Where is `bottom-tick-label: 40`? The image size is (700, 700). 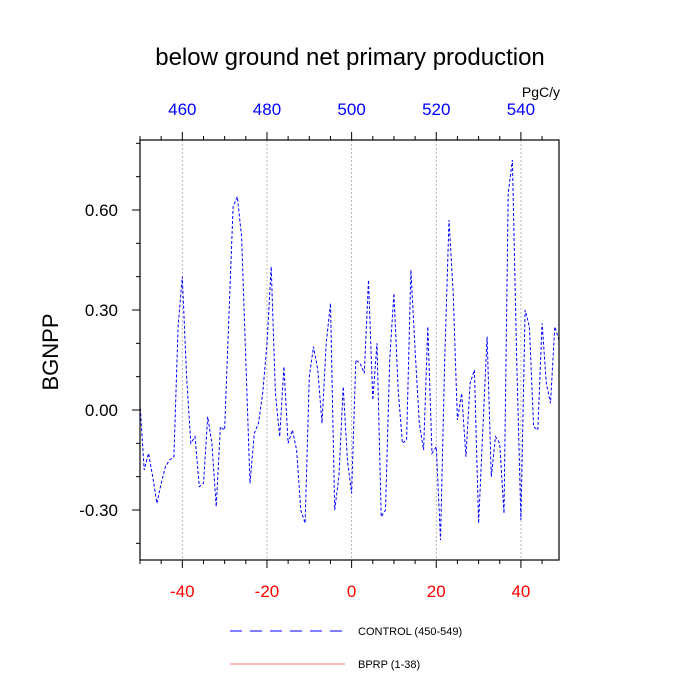
bottom-tick-label: 40 is located at coordinates (520, 591).